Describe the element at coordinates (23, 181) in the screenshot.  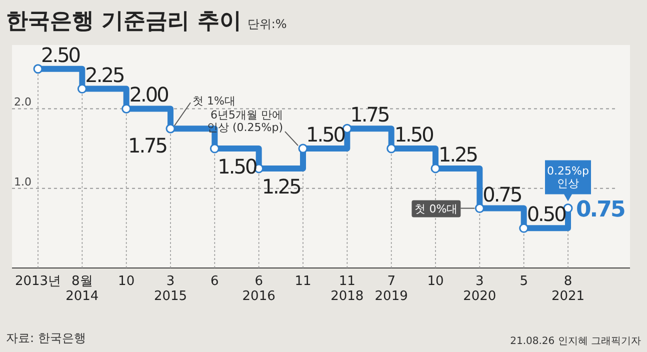
I see `y-tick-label: 1.0` at that location.